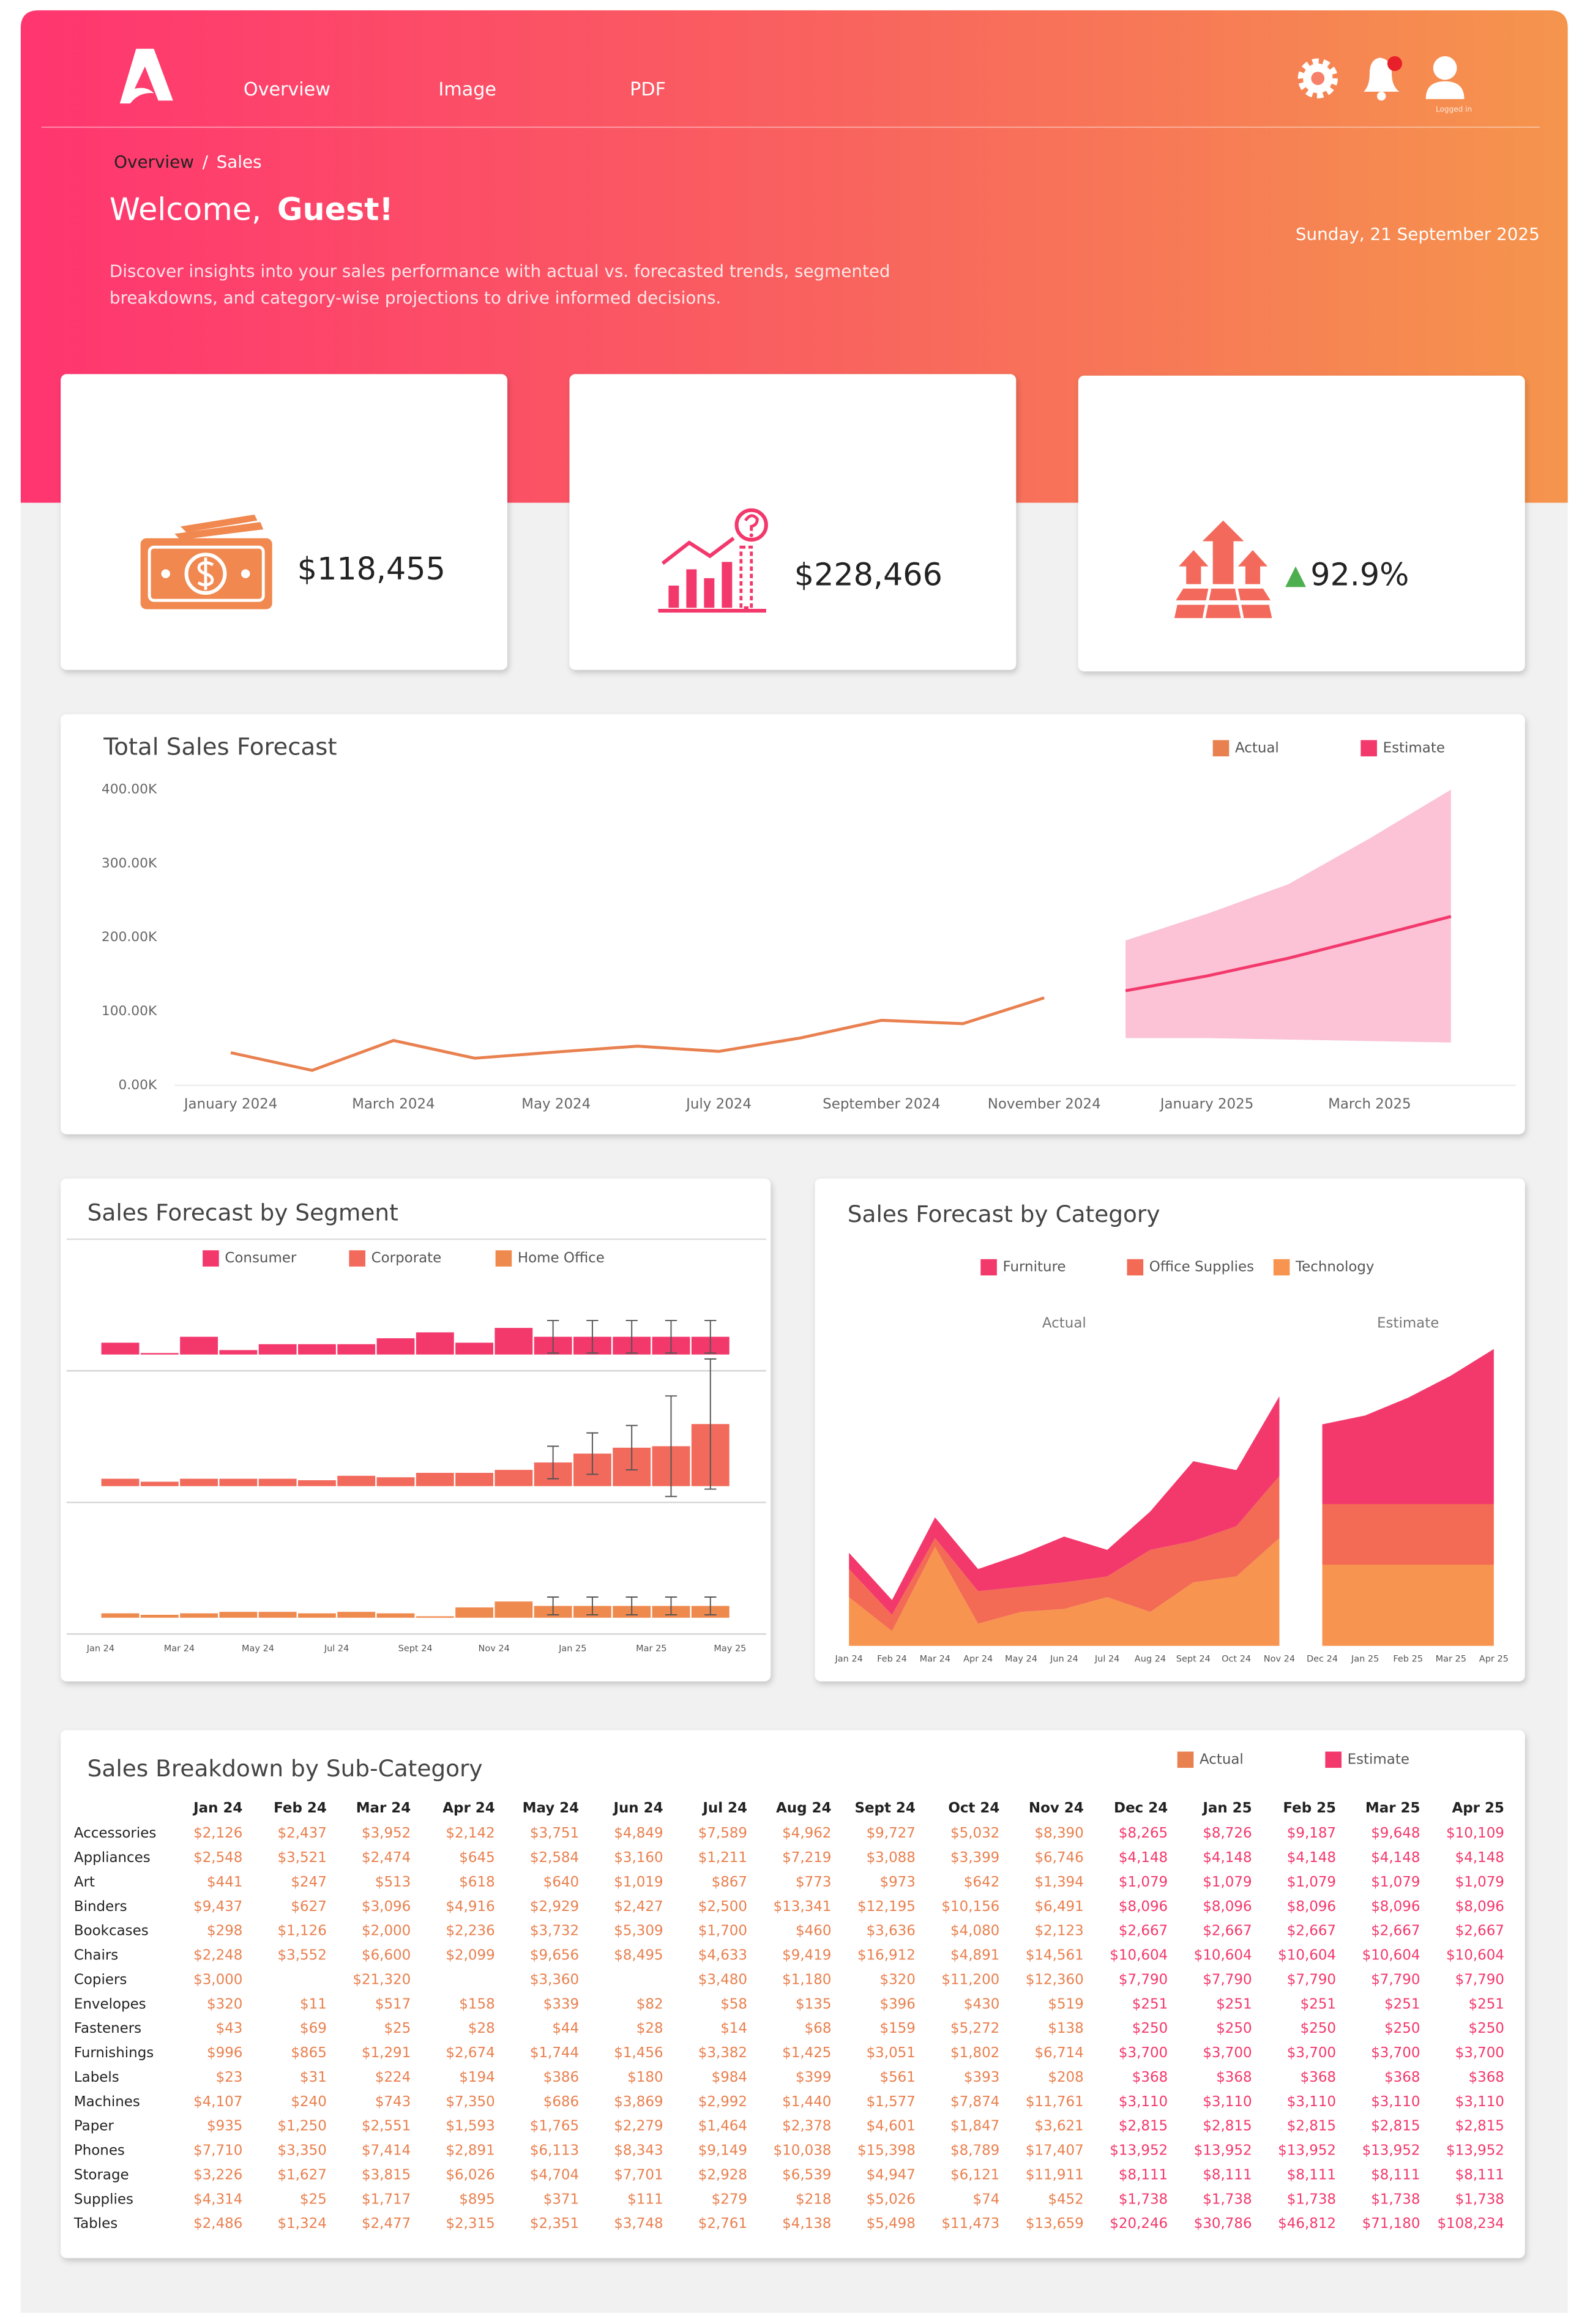 The image size is (1590, 2324). What do you see at coordinates (887, 1907) in the screenshot?
I see `table-cell: $12,195` at bounding box center [887, 1907].